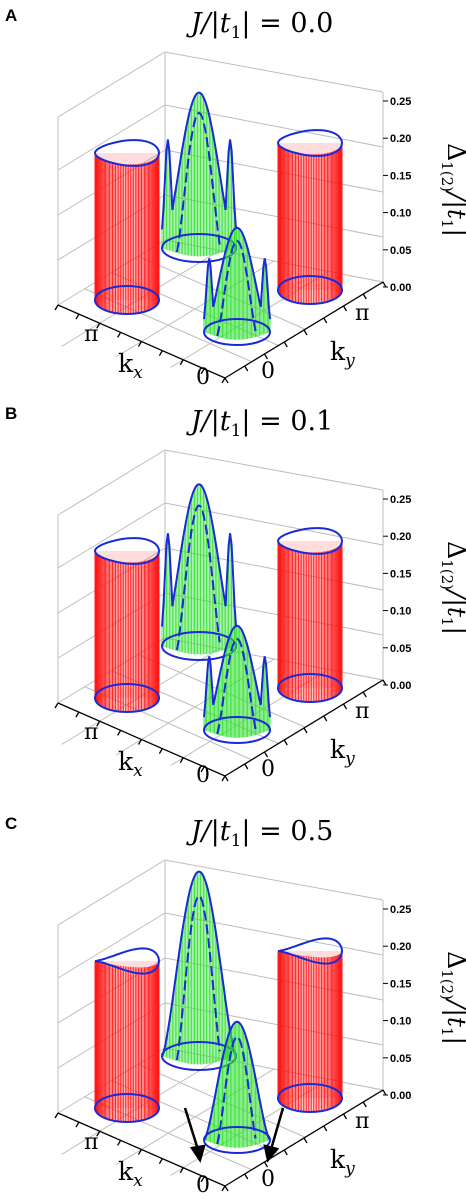 The width and height of the screenshot is (466, 1199). Describe the element at coordinates (310, 290) in the screenshot. I see `cylinder-base` at that location.